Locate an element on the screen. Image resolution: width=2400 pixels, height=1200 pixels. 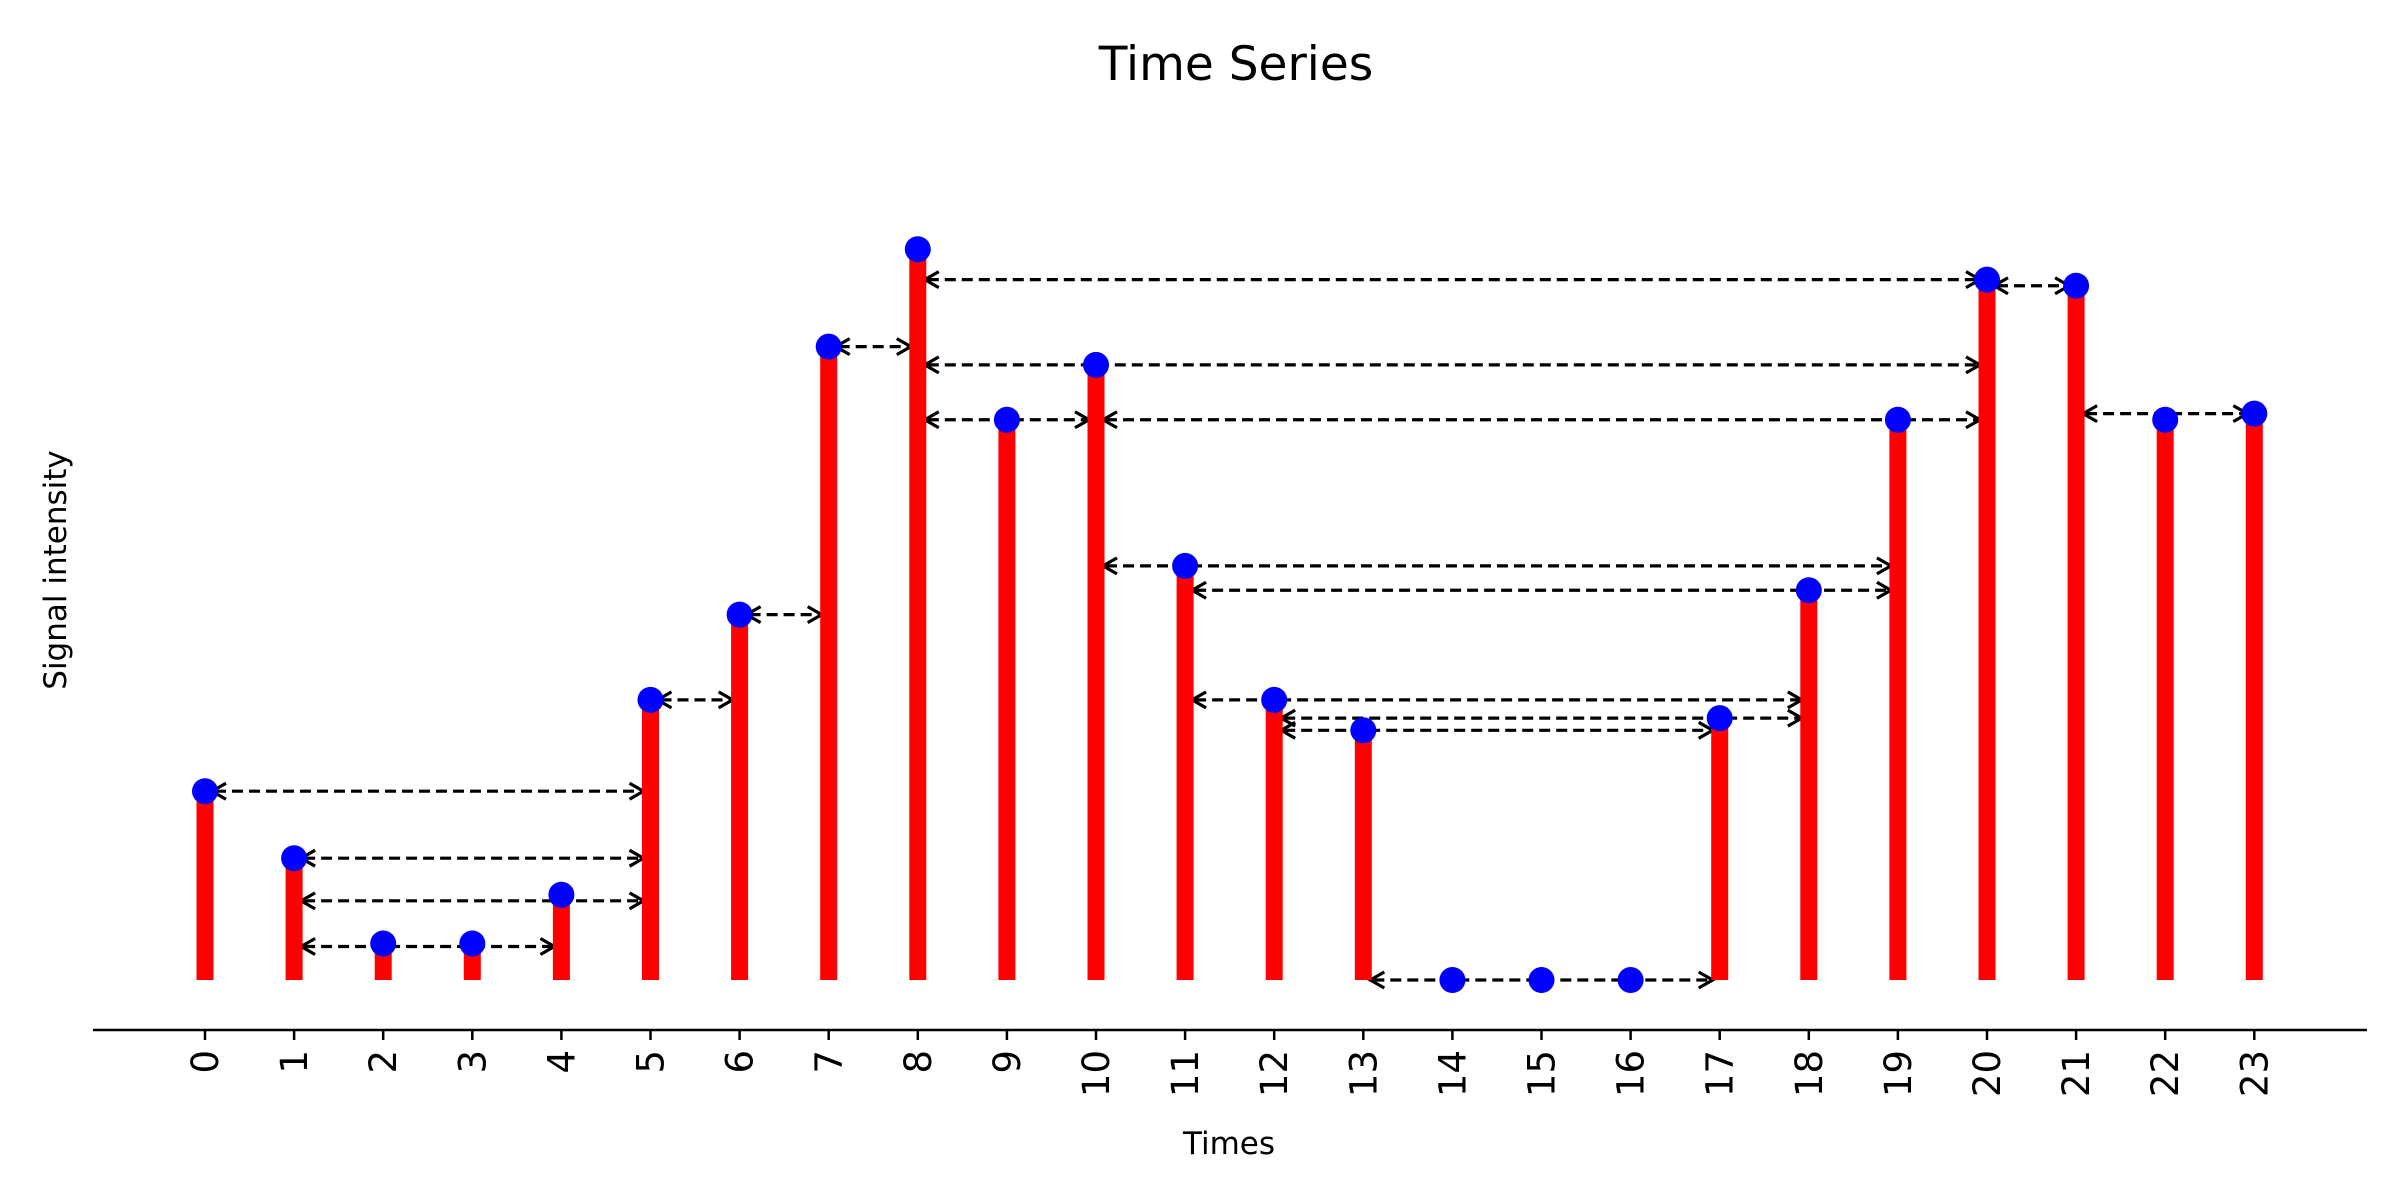
x-tick-label-20: 20 is located at coordinates (1987, 1073).